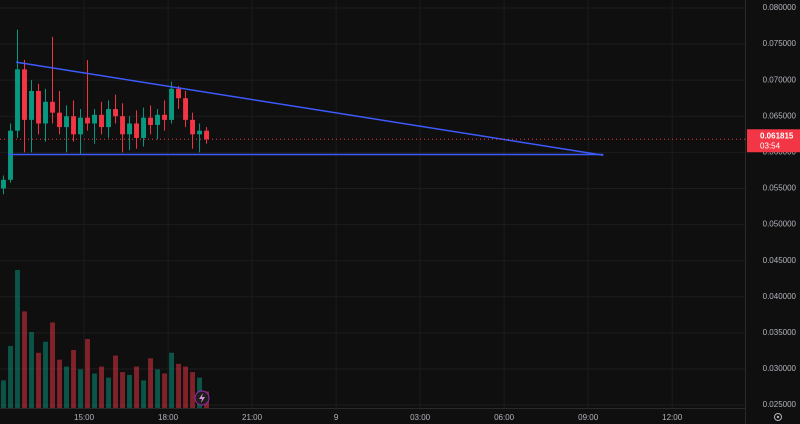  I want to click on y-tick-label: 0.070000, so click(780, 79).